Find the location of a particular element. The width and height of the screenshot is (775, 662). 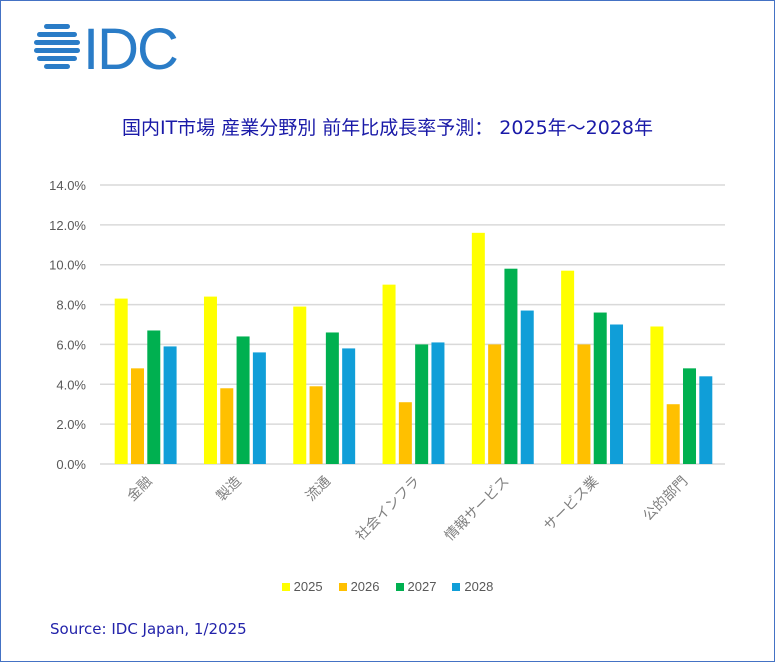

idc-logo-text: IDC is located at coordinates (130, 47).